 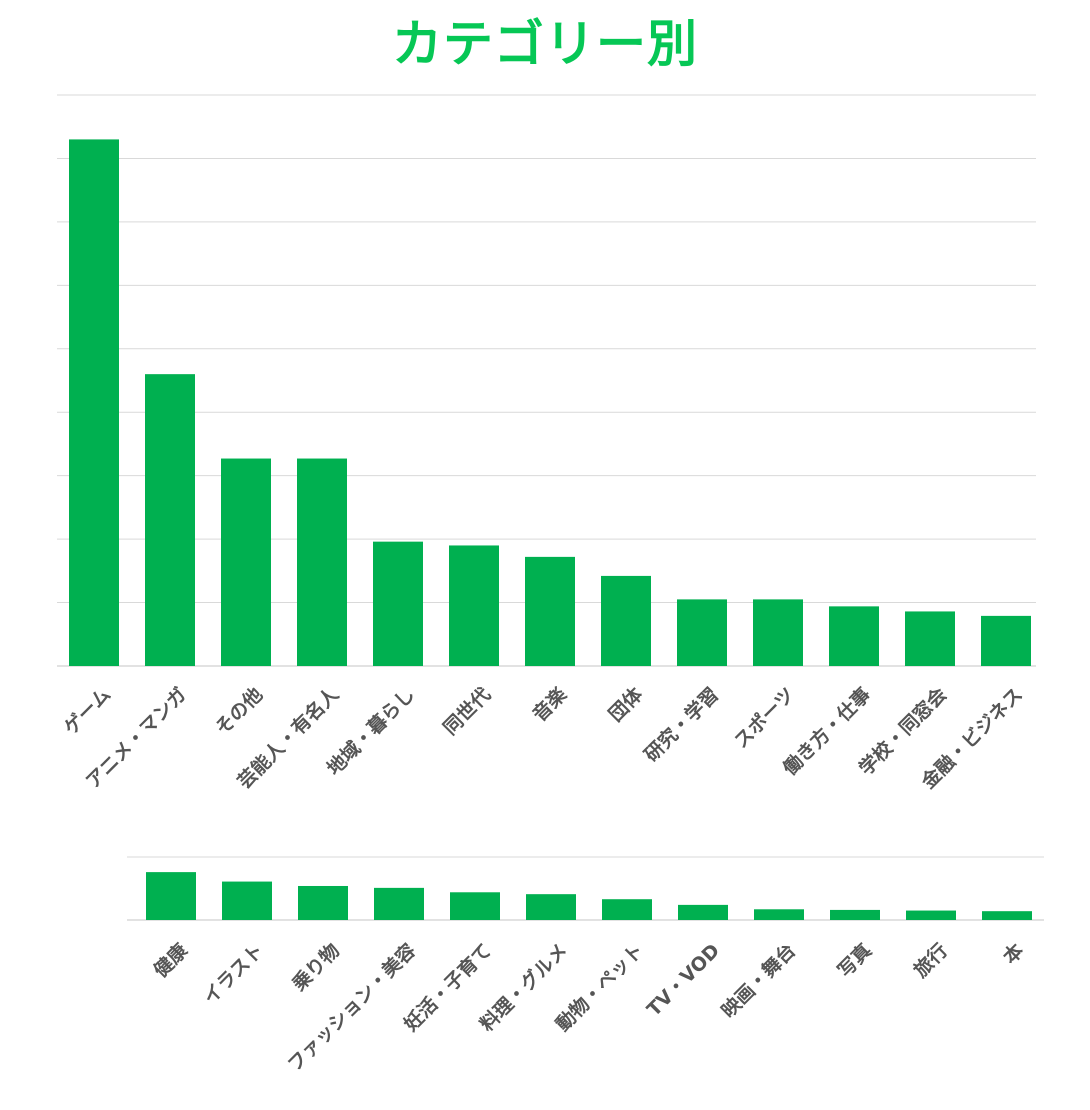 What do you see at coordinates (467, 712) in the screenshot?
I see `x-tick-label: 同世代` at bounding box center [467, 712].